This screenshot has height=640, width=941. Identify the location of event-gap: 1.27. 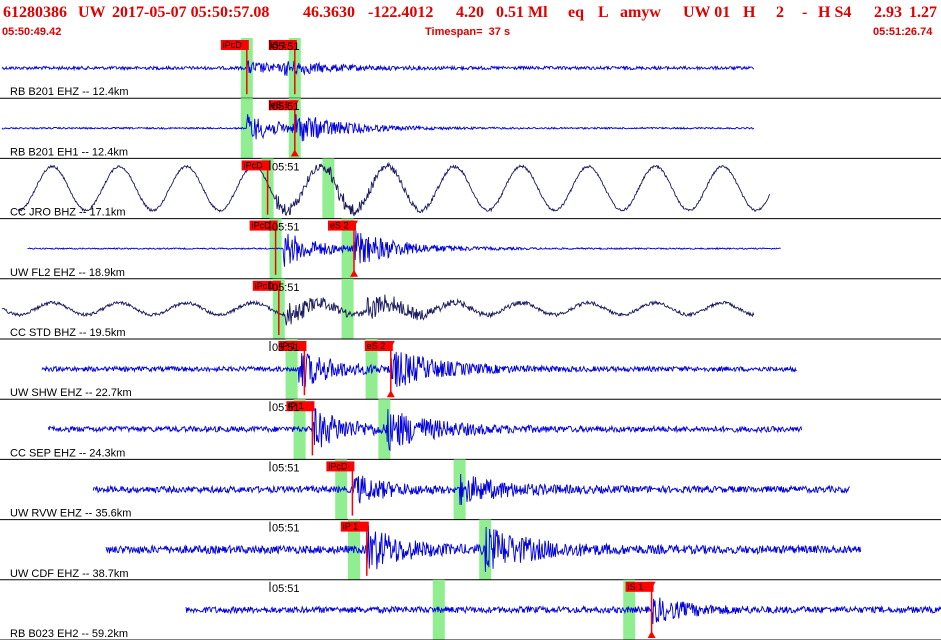
(923, 12).